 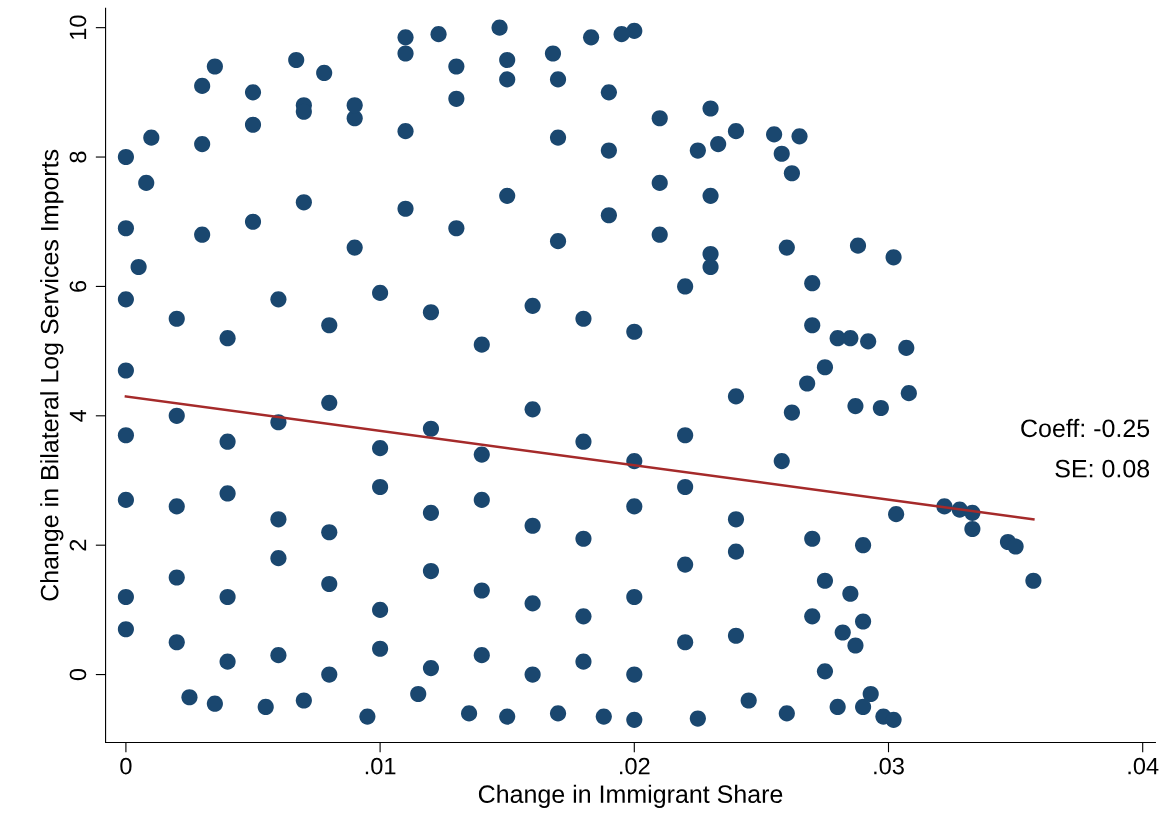 What do you see at coordinates (126, 766) in the screenshot?
I see `x-tick-label: 0` at bounding box center [126, 766].